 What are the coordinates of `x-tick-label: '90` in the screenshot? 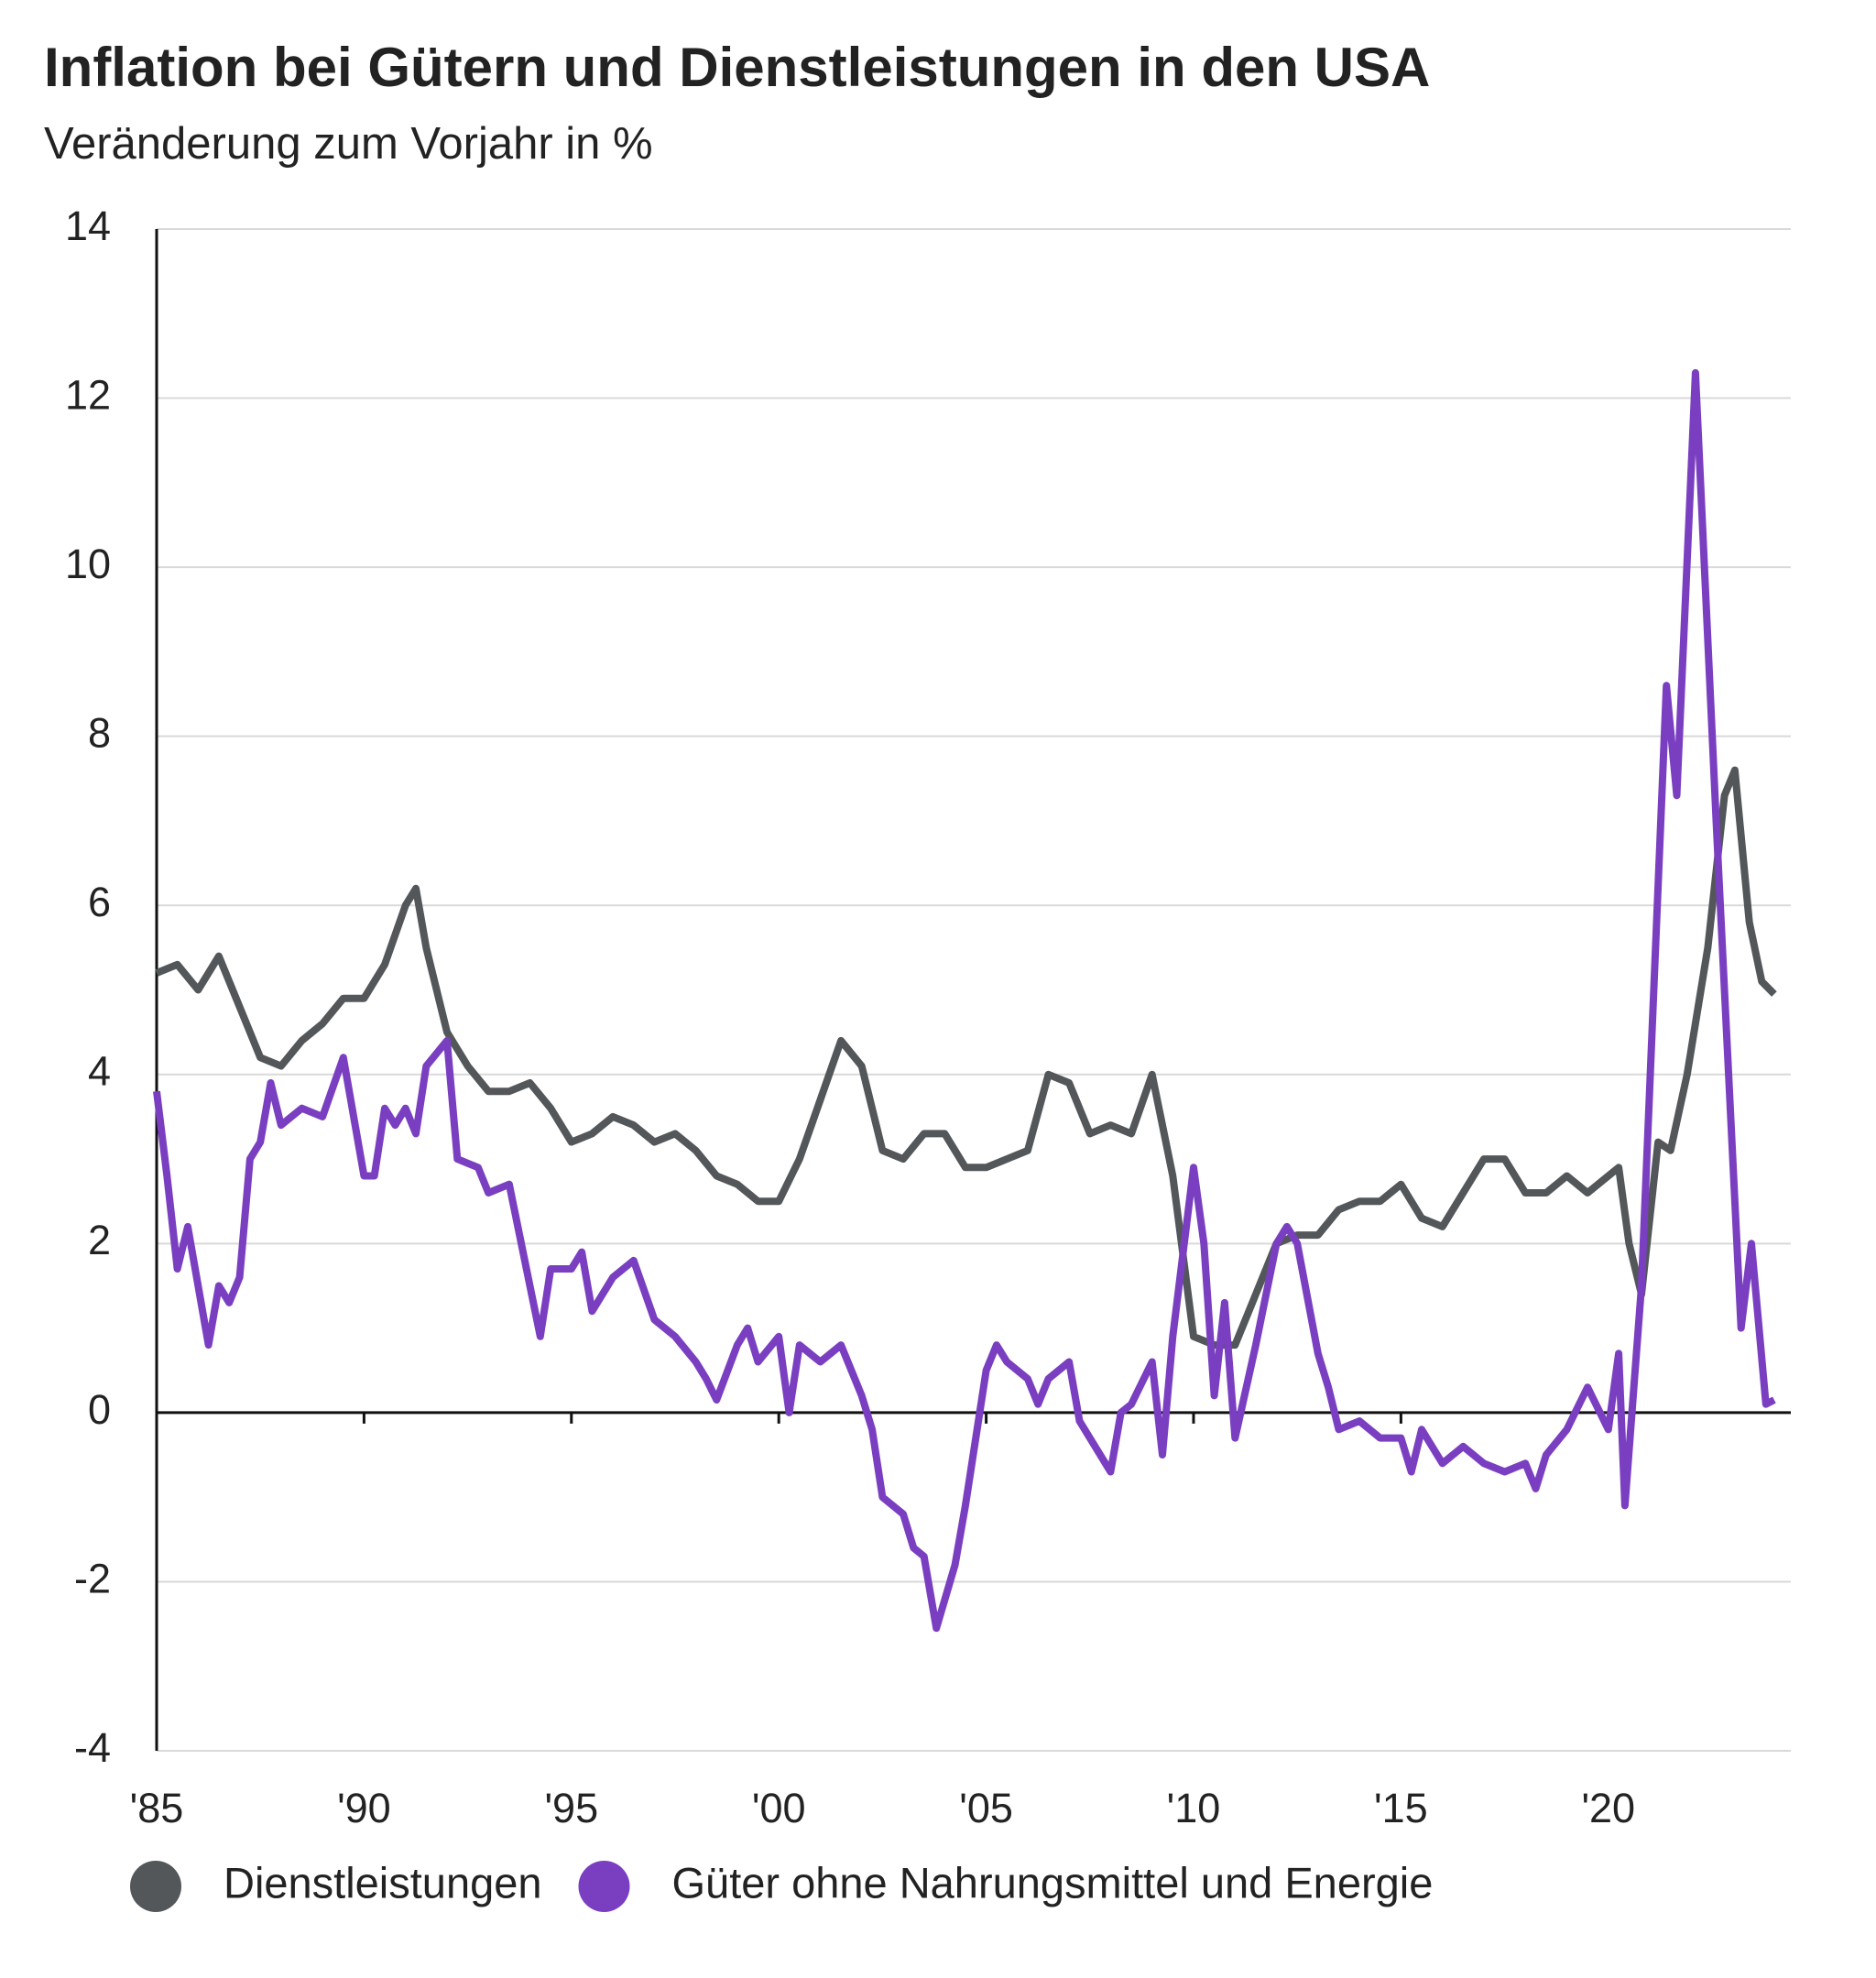 It's located at (364, 1808).